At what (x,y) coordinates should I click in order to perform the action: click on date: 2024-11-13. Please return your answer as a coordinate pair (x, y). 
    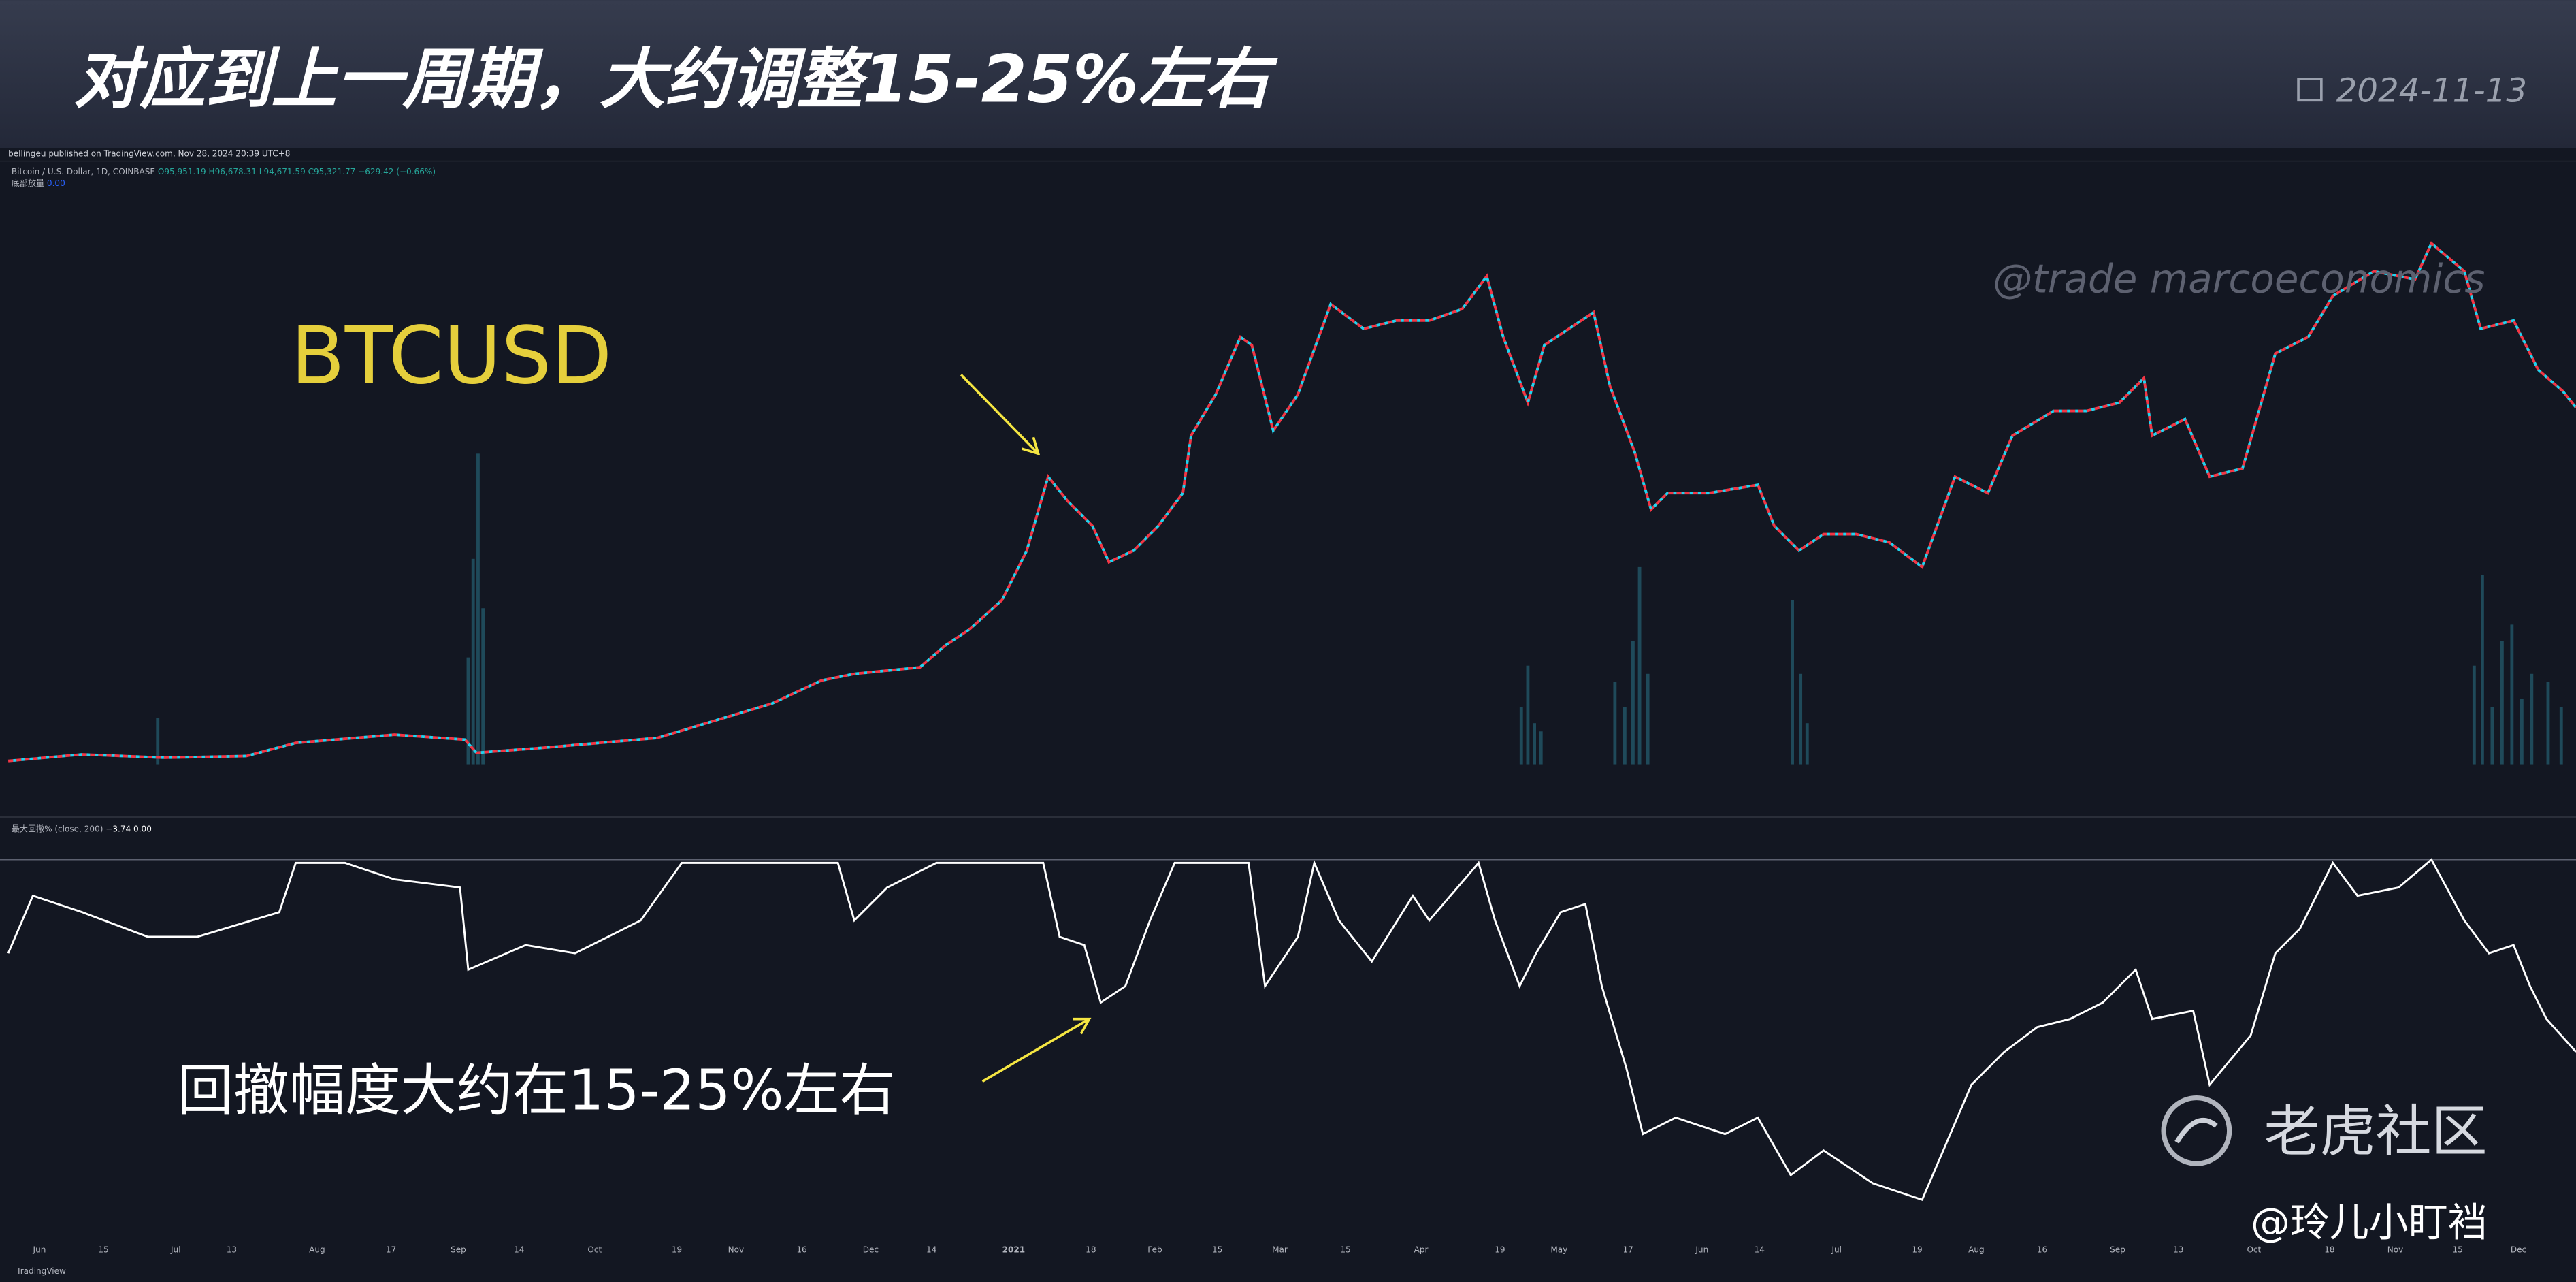
    Looking at the image, I should click on (2432, 91).